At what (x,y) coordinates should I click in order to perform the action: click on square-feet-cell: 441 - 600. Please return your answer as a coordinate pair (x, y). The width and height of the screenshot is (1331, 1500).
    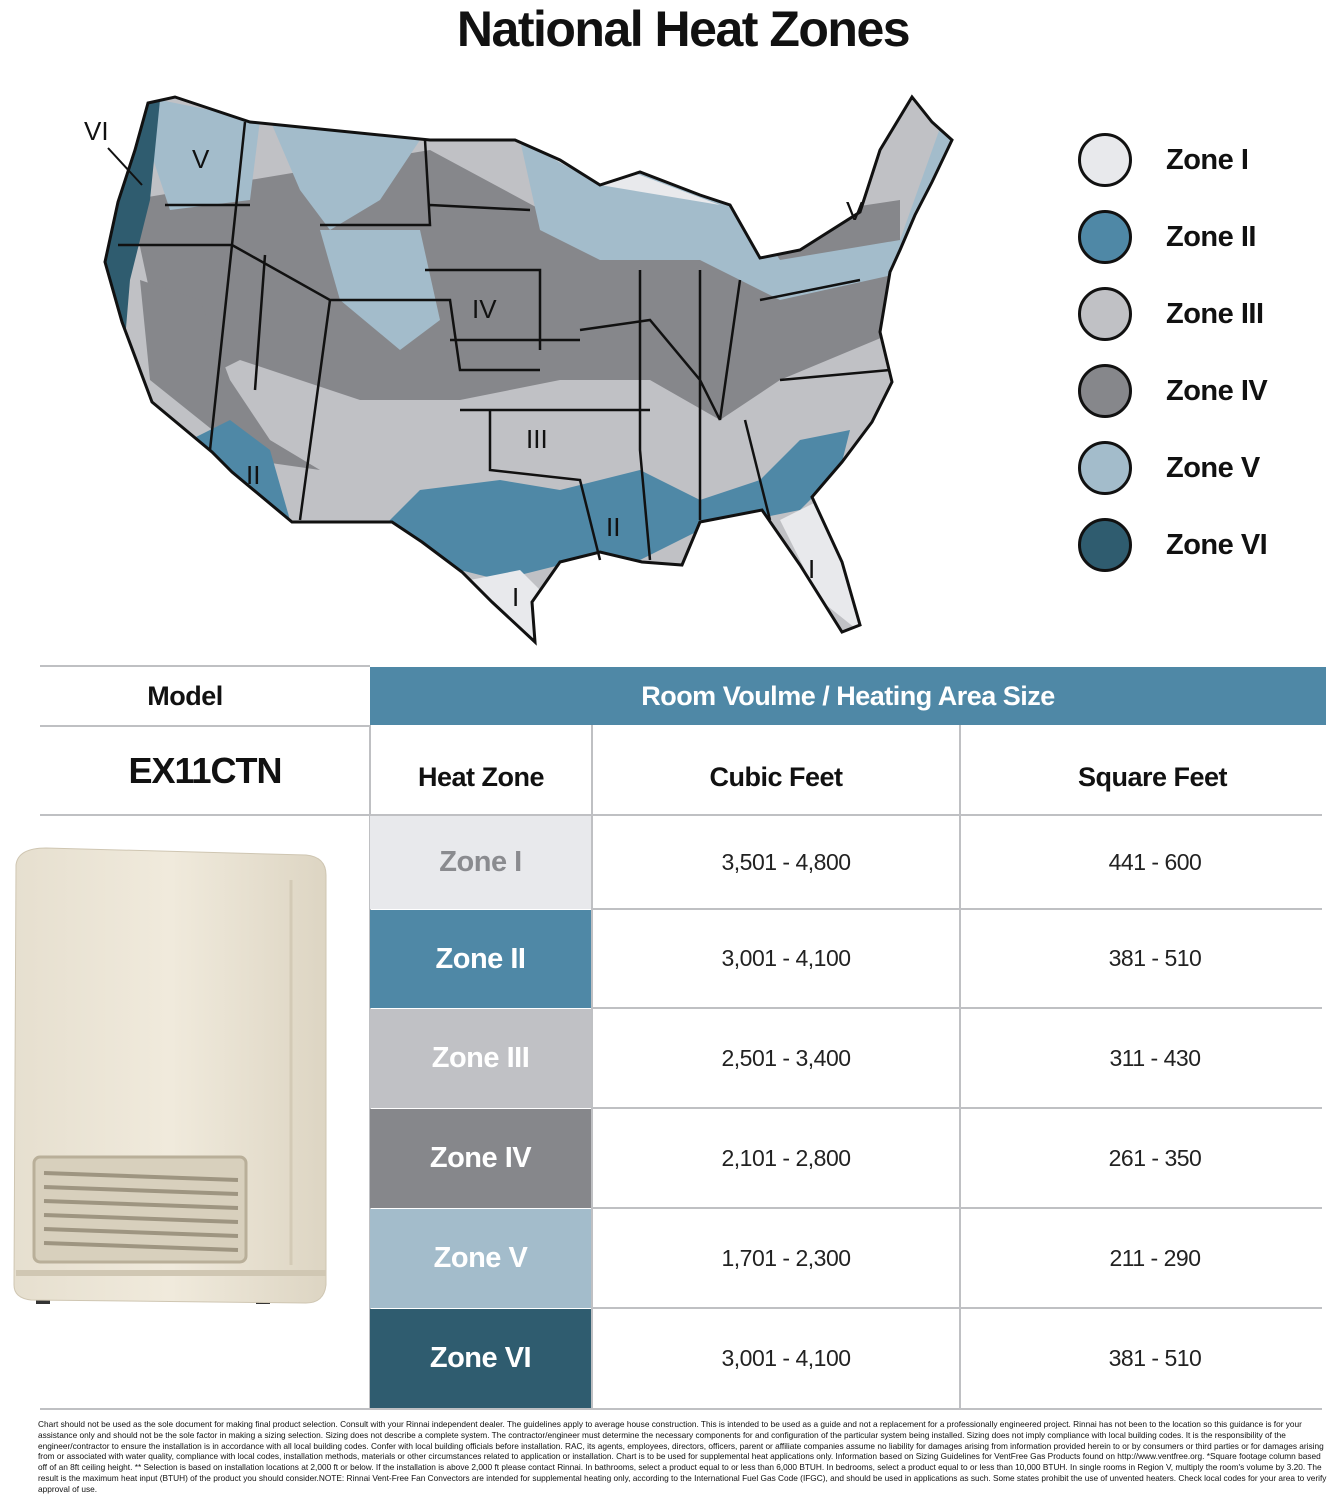
    Looking at the image, I should click on (1155, 861).